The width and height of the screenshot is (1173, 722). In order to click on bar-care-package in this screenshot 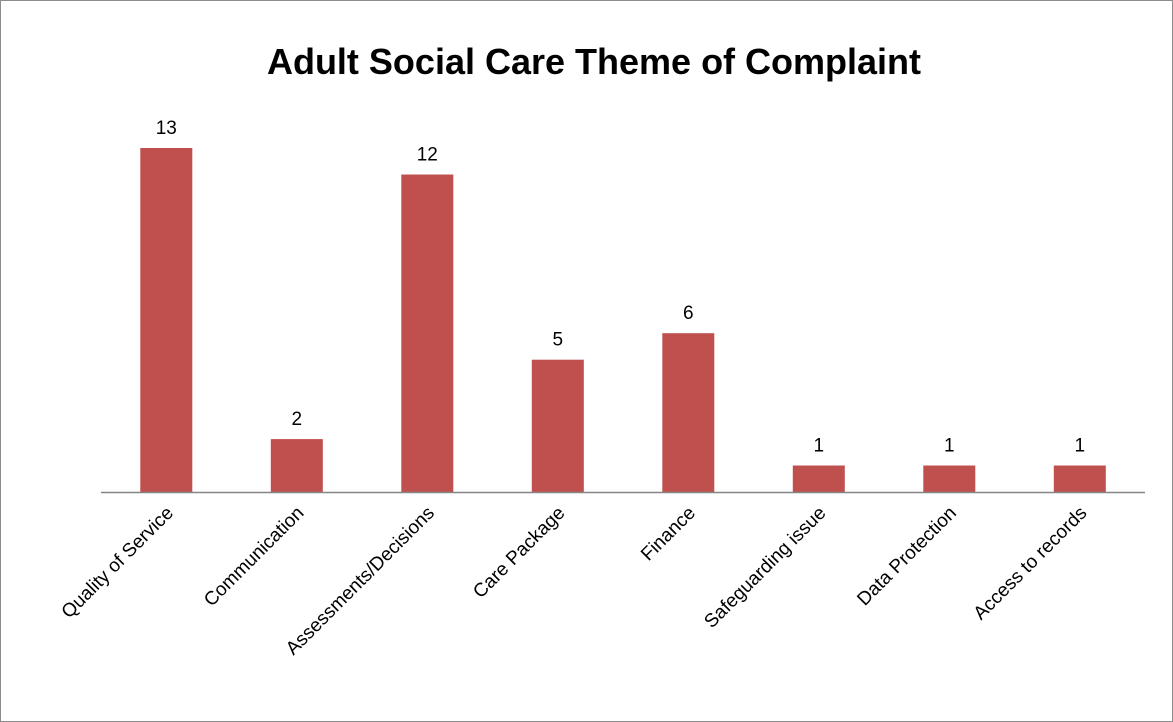, I will do `click(557, 425)`.